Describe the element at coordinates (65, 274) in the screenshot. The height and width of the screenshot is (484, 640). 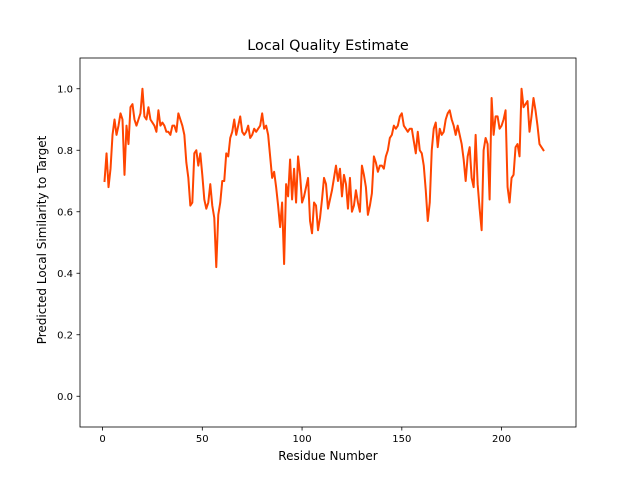
I see `y-tick-label: 0.4` at that location.